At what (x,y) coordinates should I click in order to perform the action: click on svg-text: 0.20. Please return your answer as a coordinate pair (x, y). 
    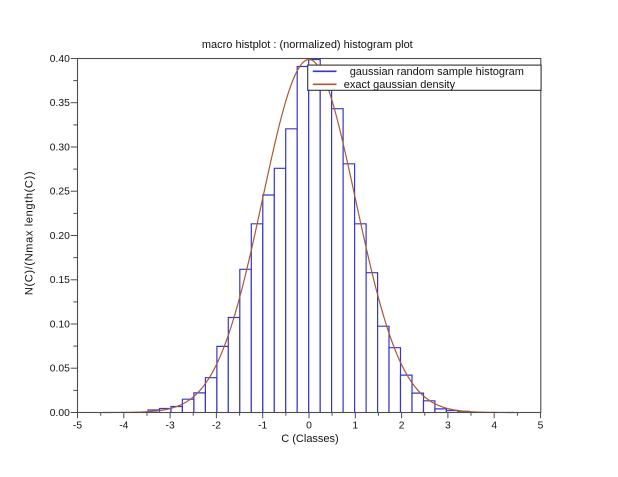
    Looking at the image, I should click on (60, 236).